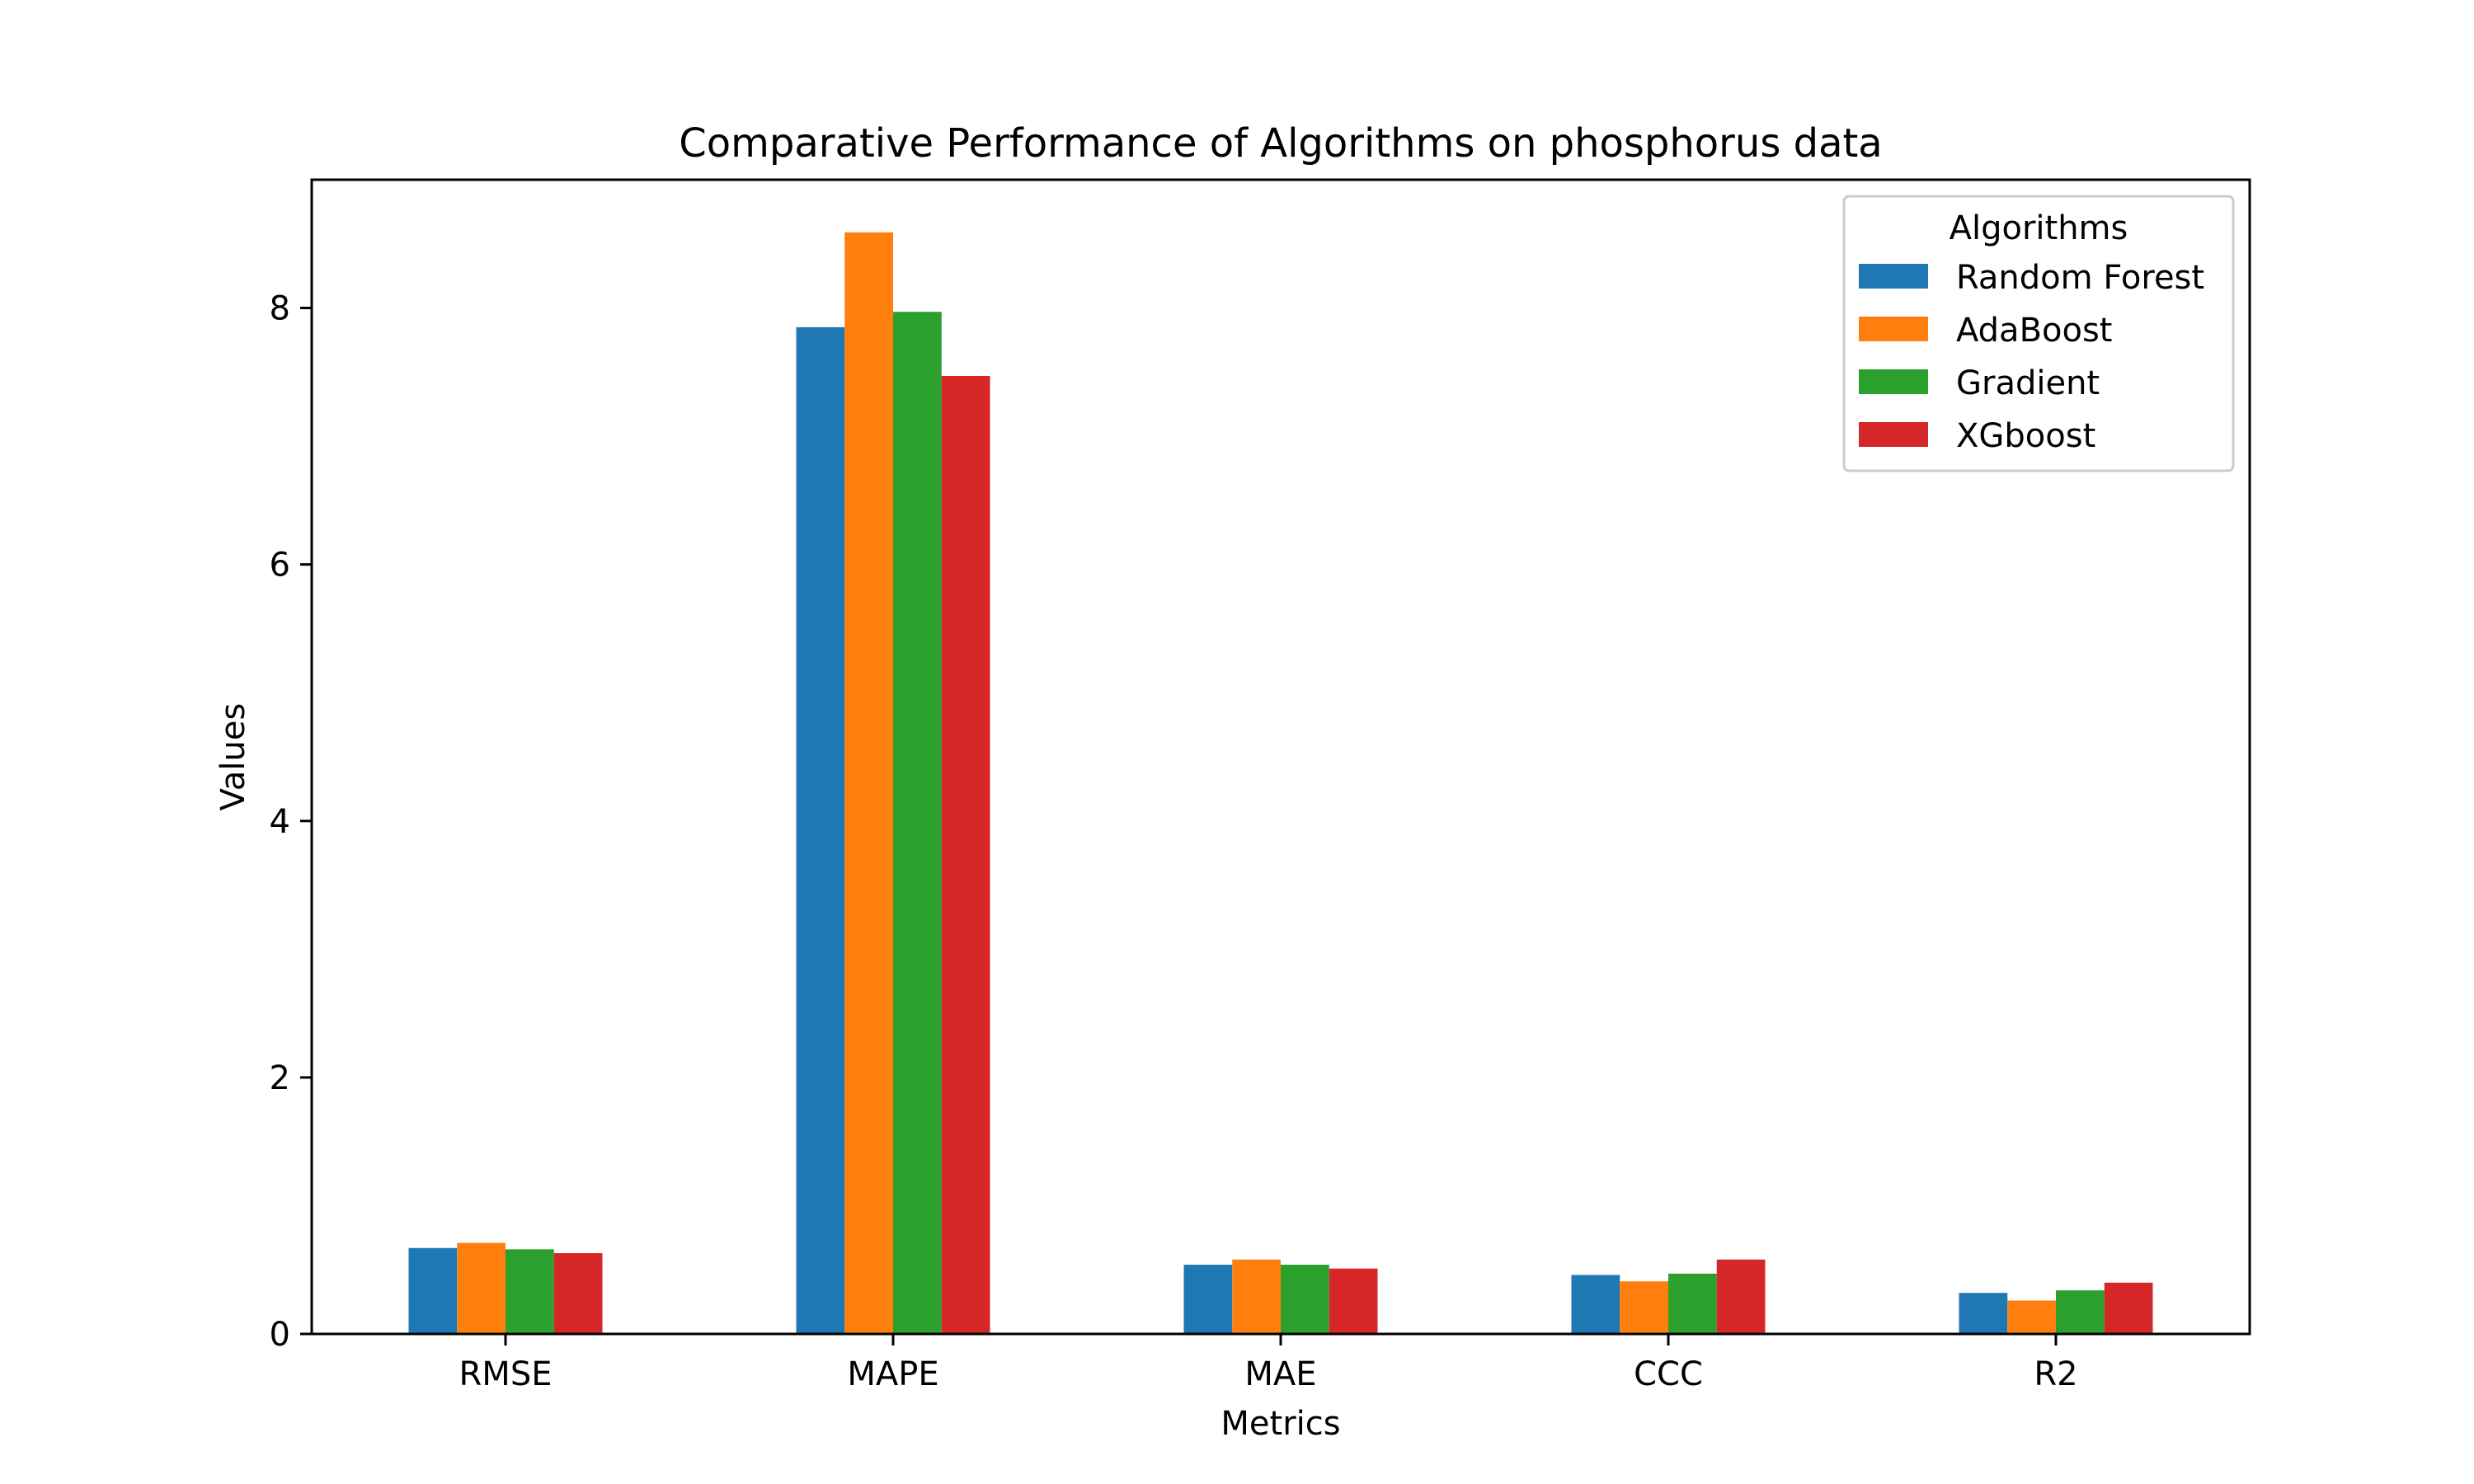 The width and height of the screenshot is (2474, 1484). I want to click on x-tick-label-mape: MAPE, so click(892, 1374).